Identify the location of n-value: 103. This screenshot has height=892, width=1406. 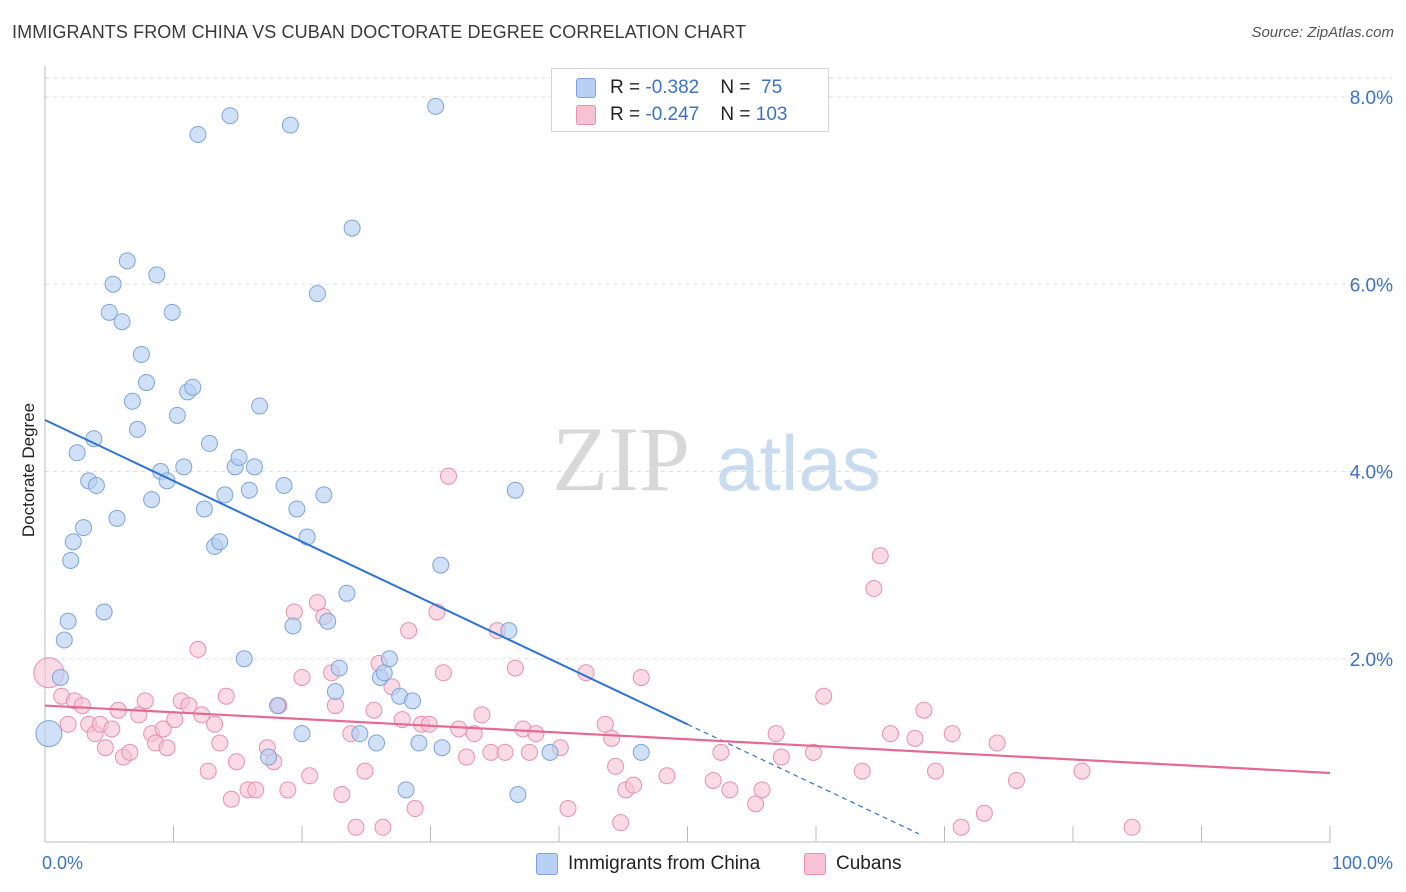
(771, 114).